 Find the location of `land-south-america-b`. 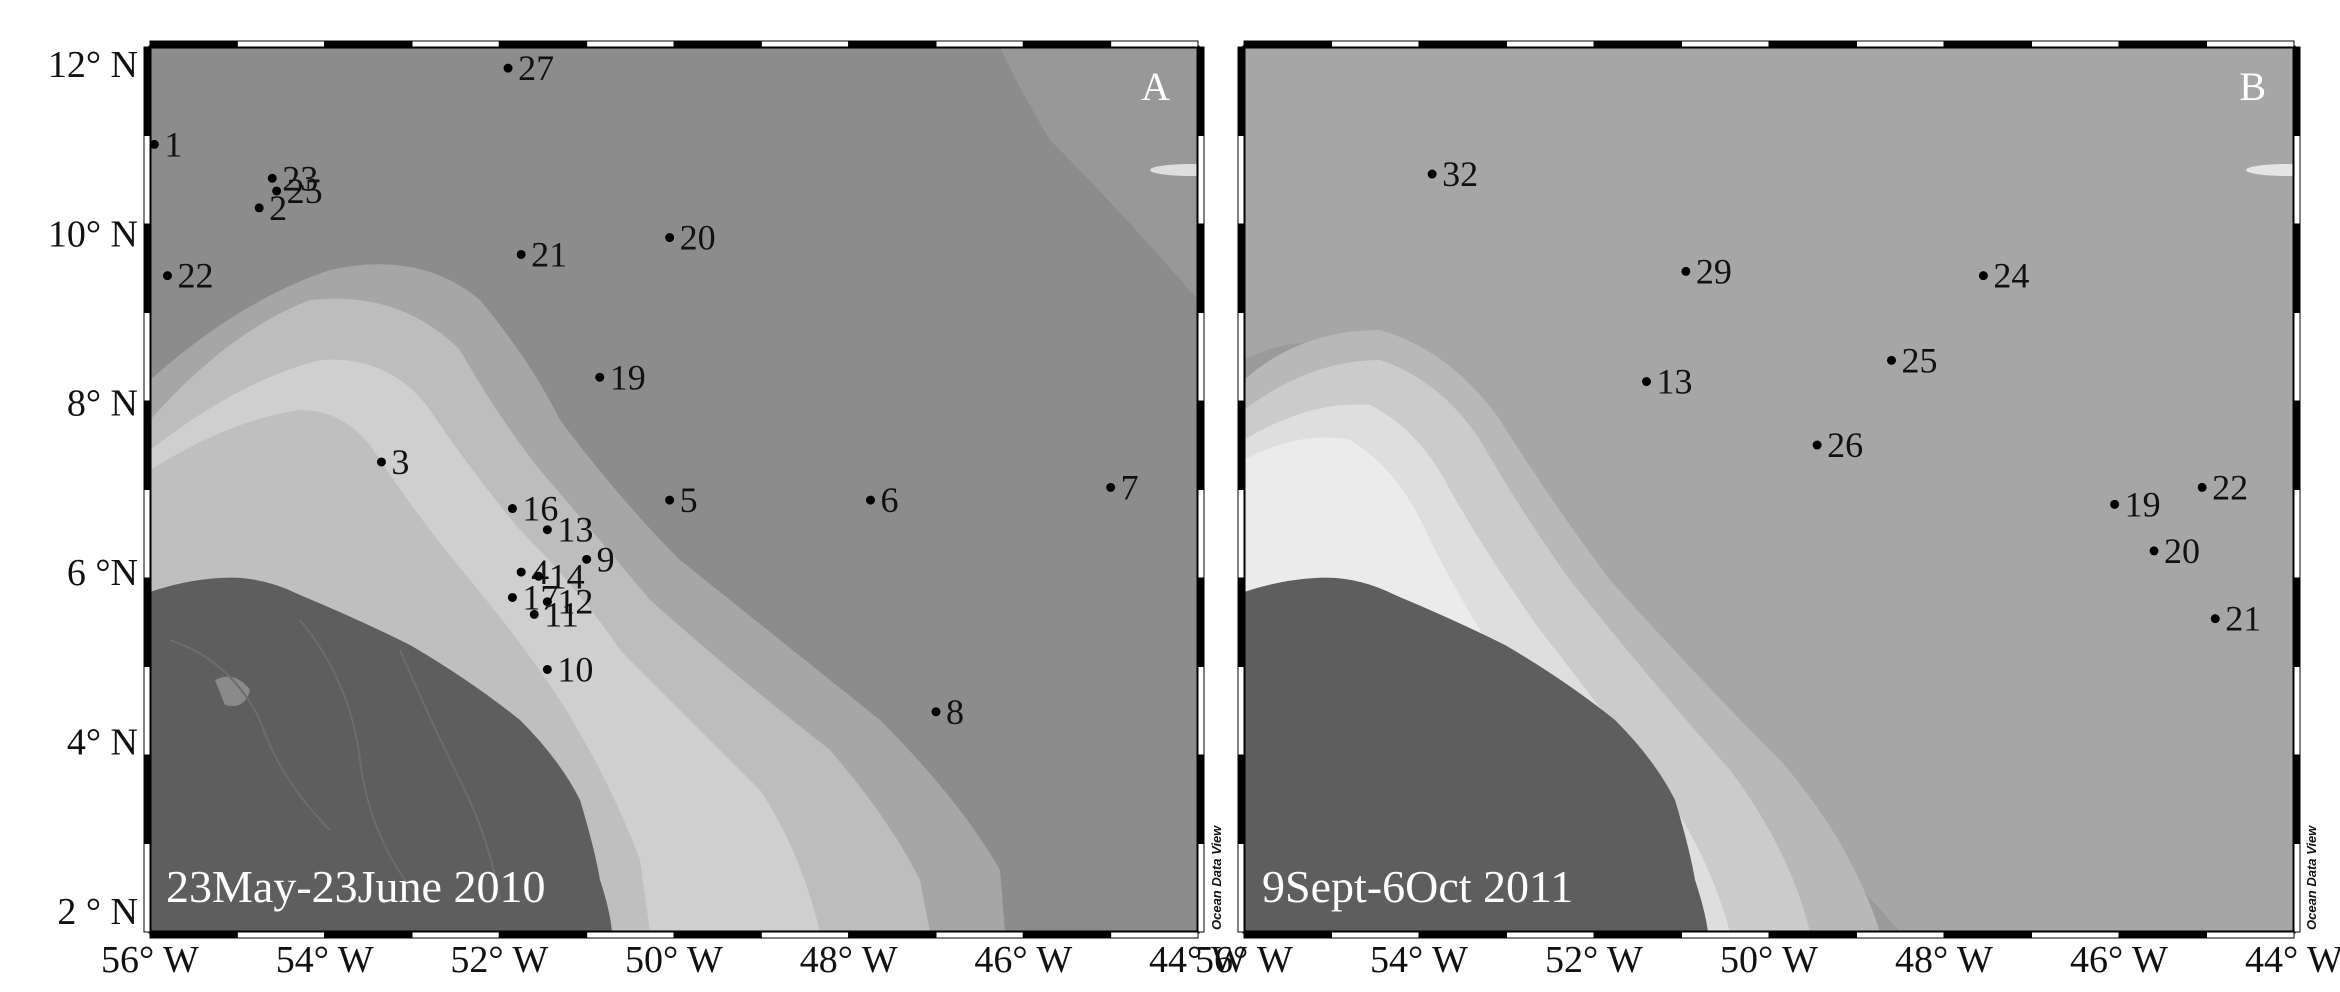

land-south-america-b is located at coordinates (1476, 754).